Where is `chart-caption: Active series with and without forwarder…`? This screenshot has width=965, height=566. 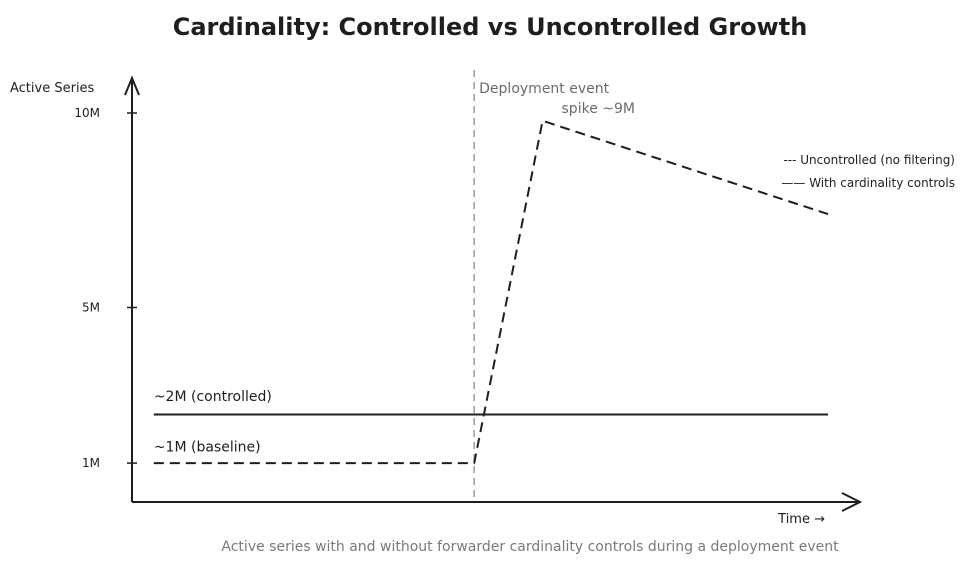
chart-caption: Active series with and without forwarder… is located at coordinates (530, 547).